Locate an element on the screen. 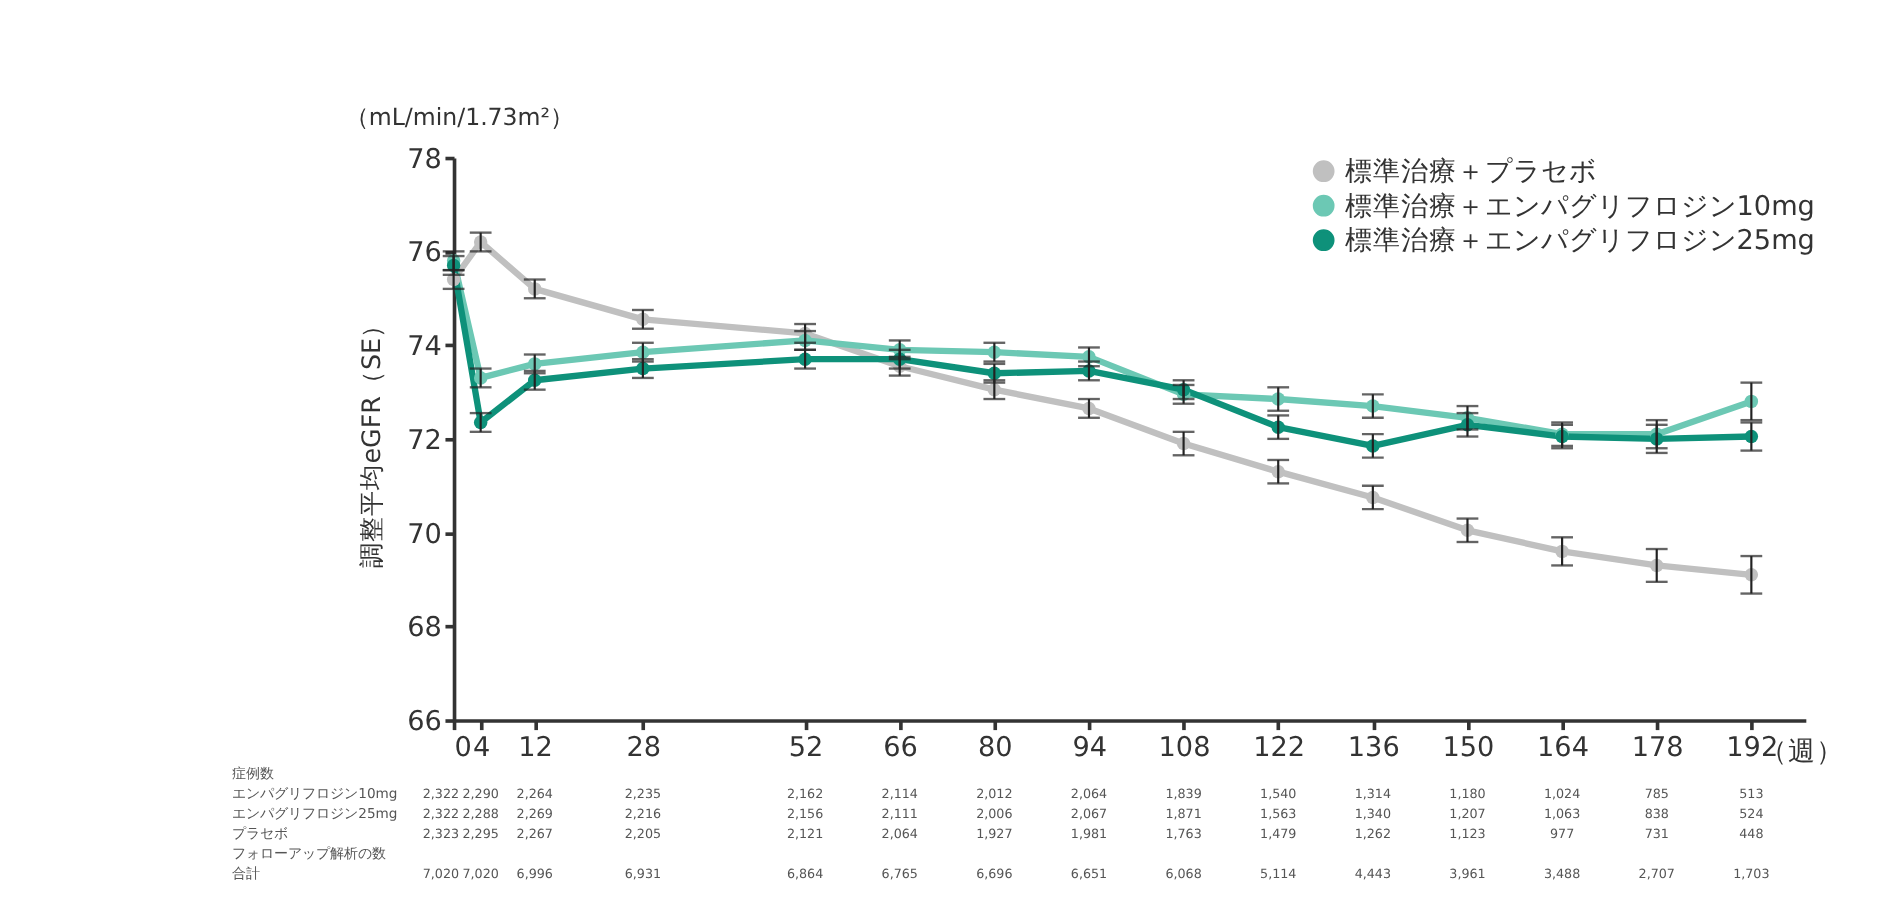 The height and width of the screenshot is (922, 1878). x-tick-label: 12 is located at coordinates (535, 747).